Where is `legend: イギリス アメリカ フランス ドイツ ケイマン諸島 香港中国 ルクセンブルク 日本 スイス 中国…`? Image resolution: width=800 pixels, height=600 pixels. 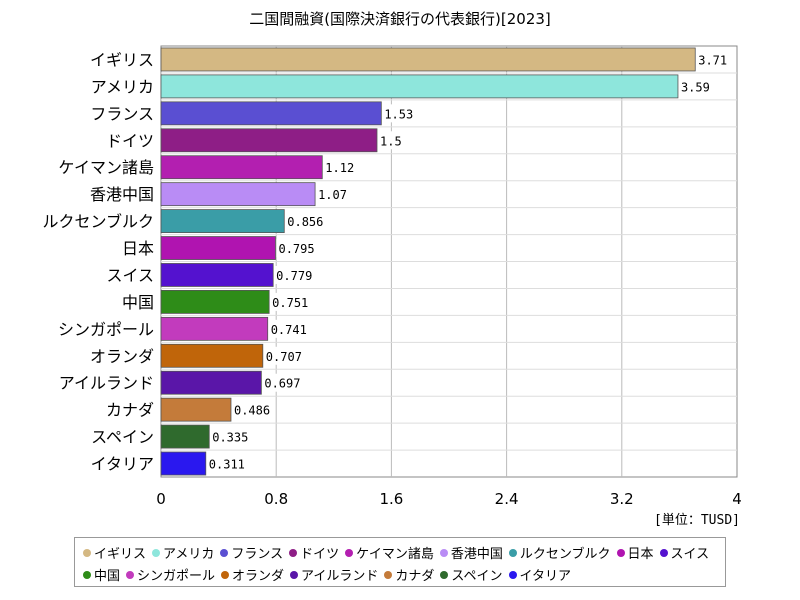
legend: イギリス アメリカ フランス ドイツ ケイマン諸島 香港中国 ルクセンブルク 日本 スイス 中国… is located at coordinates (400, 562).